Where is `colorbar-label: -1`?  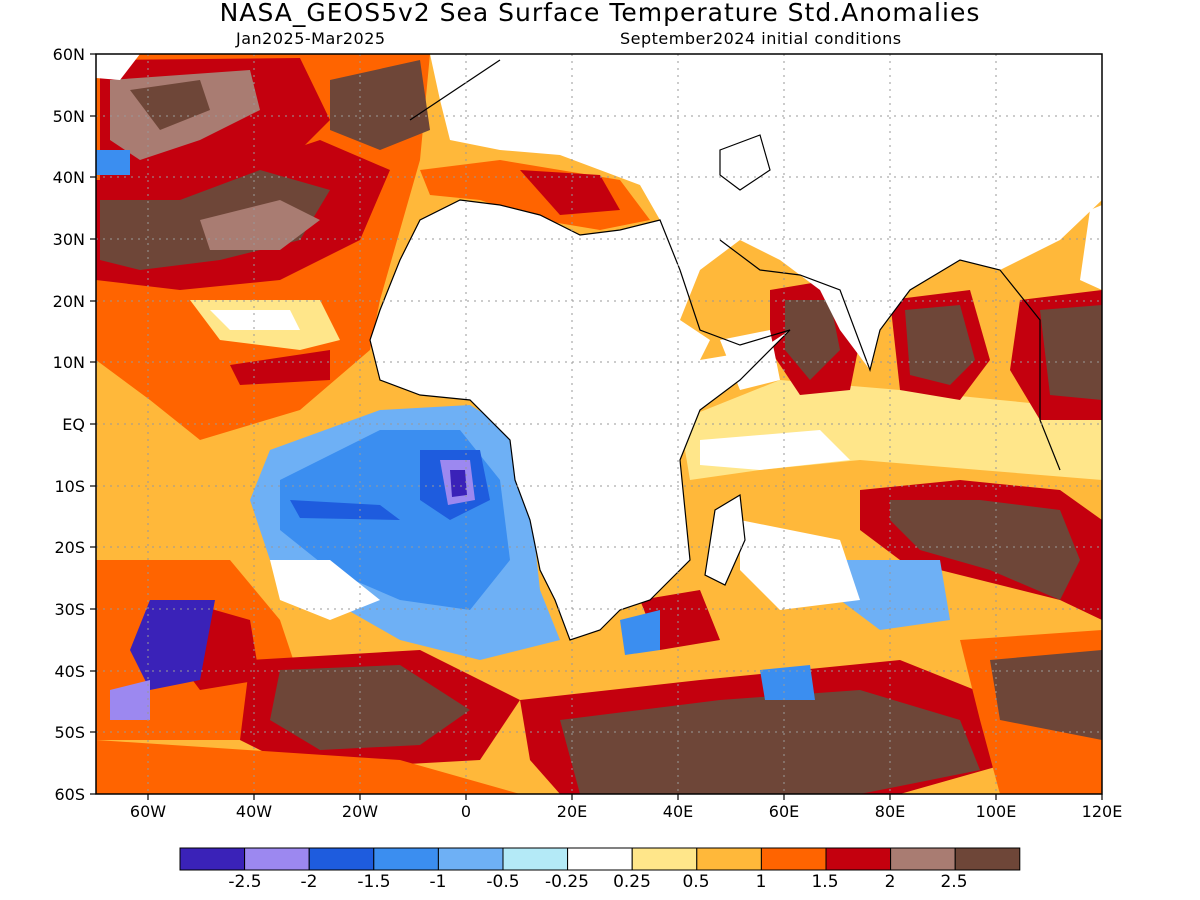
colorbar-label: -1 is located at coordinates (438, 882).